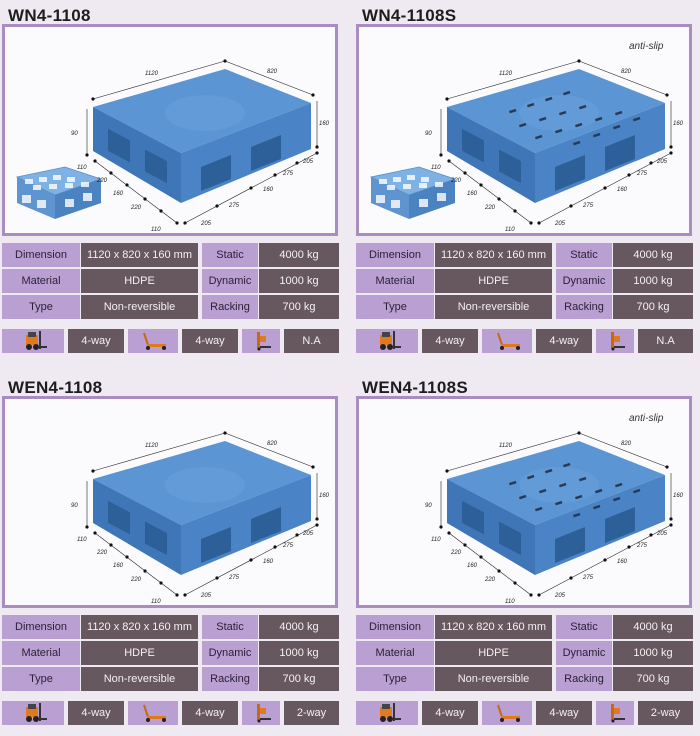  Describe the element at coordinates (272, 444) in the screenshot. I see `dim-width: 820` at that location.